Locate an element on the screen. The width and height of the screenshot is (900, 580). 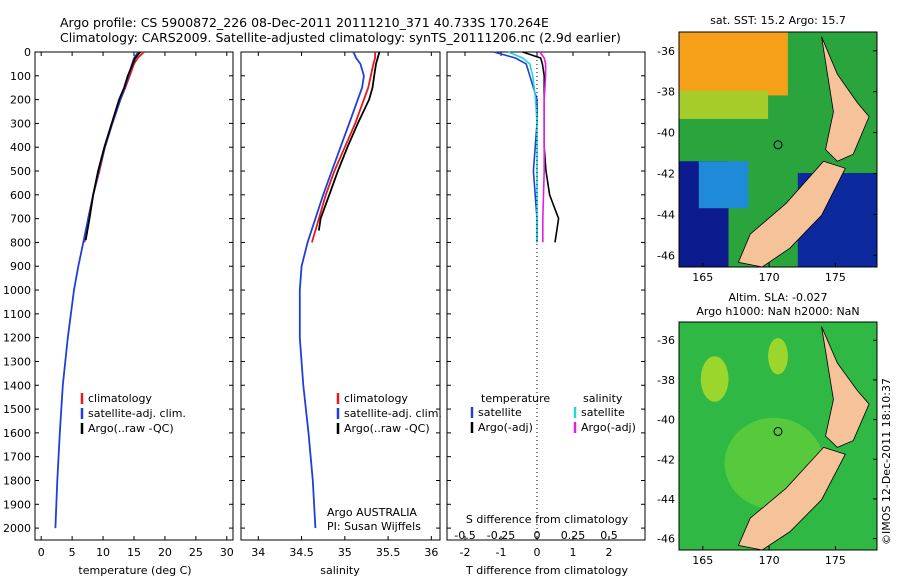
depth-tick-label: 0 is located at coordinates (27, 52).